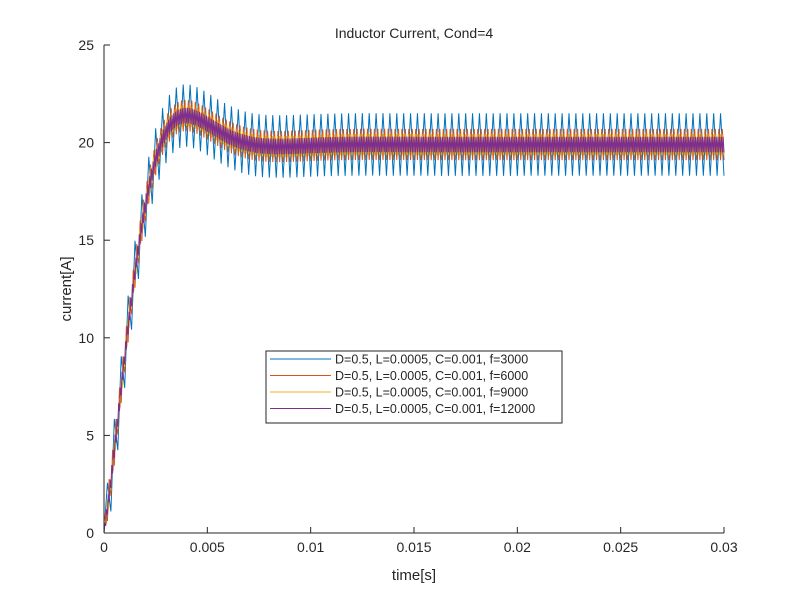 This screenshot has width=800, height=600. I want to click on x-tick-label: 0.005, so click(207, 547).